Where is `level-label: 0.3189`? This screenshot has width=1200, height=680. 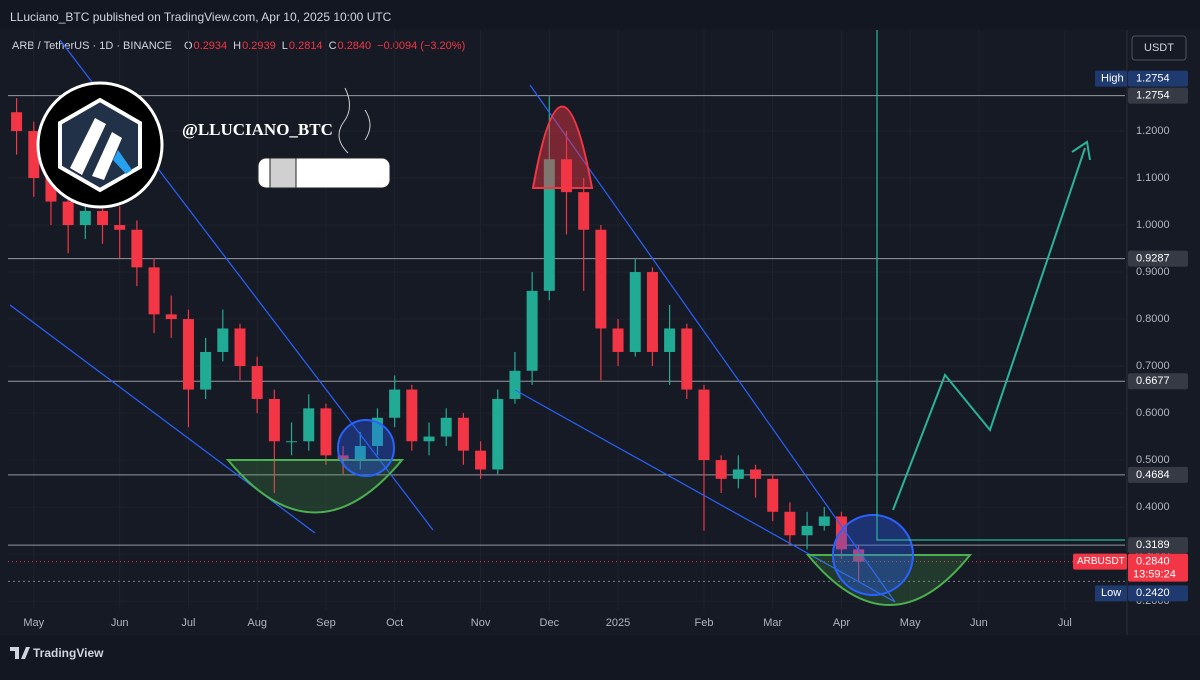 level-label: 0.3189 is located at coordinates (1153, 545).